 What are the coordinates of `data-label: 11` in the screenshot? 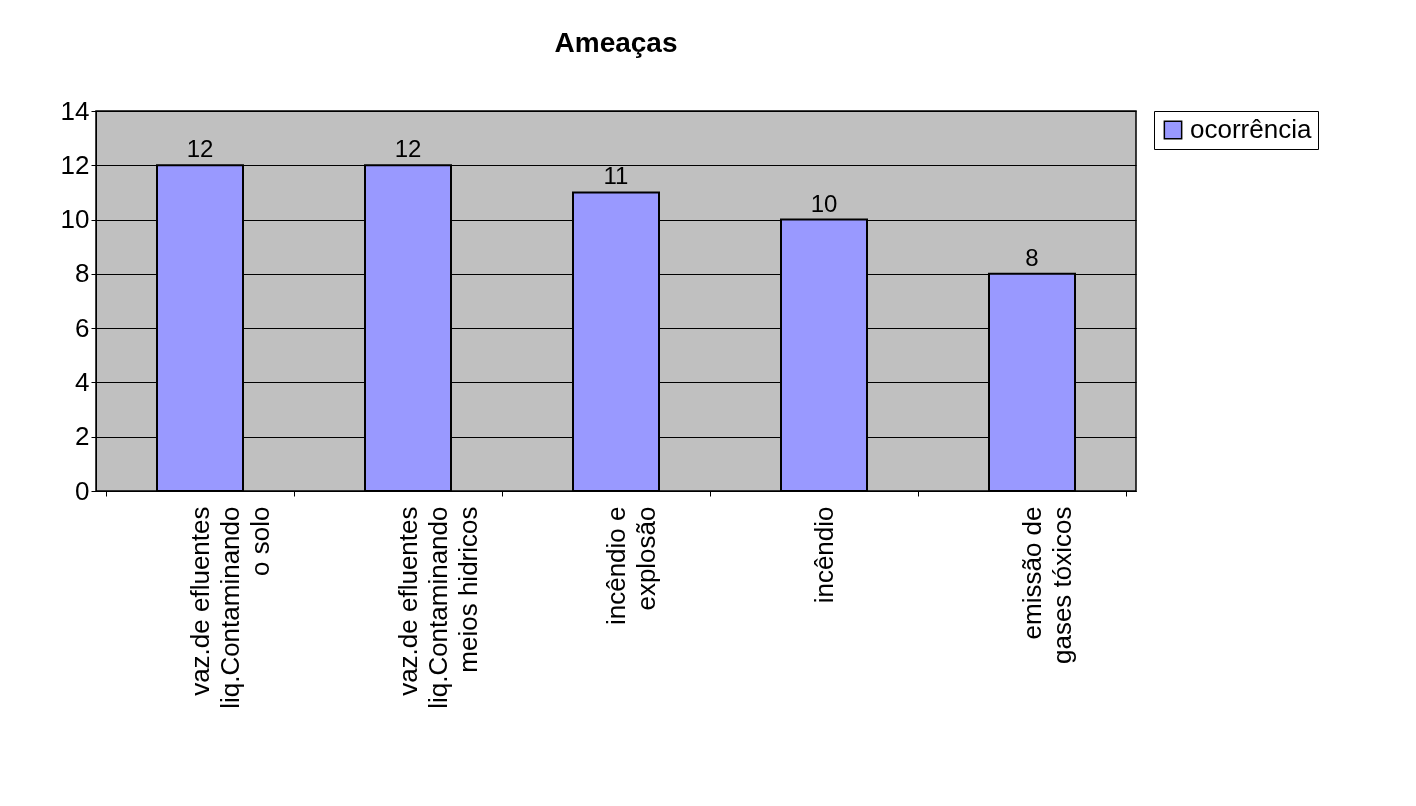 It's located at (616, 176).